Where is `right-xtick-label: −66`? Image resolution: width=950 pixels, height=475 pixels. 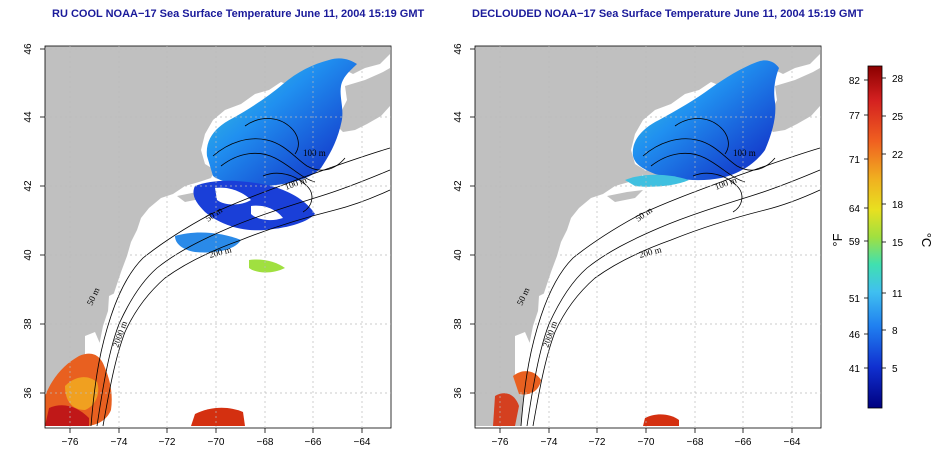 right-xtick-label: −66 is located at coordinates (743, 442).